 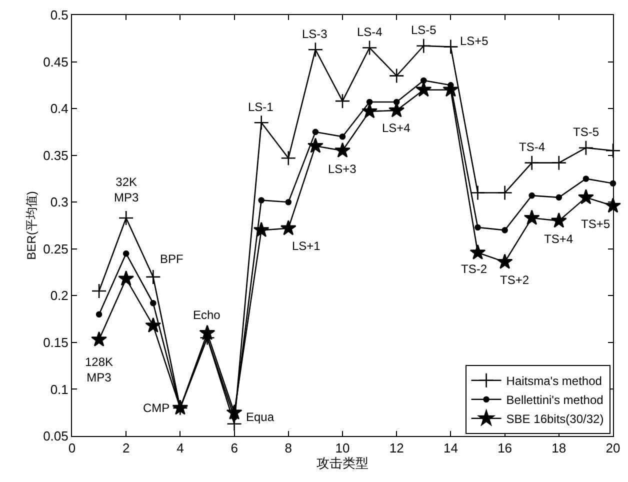 What do you see at coordinates (586, 132) in the screenshot?
I see `annotation: TS-5` at bounding box center [586, 132].